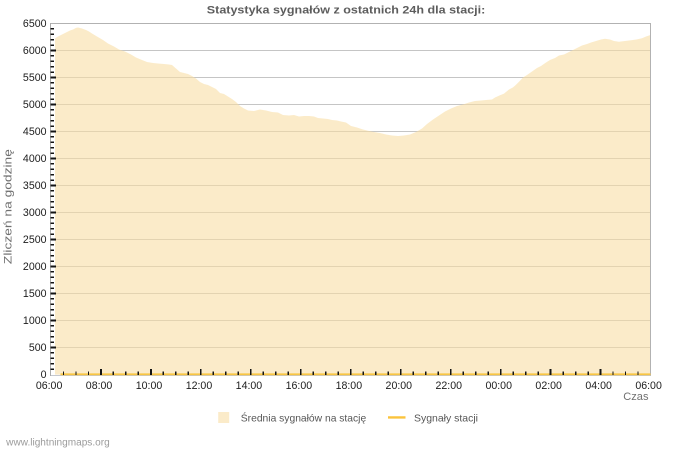  Describe the element at coordinates (35, 240) in the screenshot. I see `svg-text: 2500` at that location.